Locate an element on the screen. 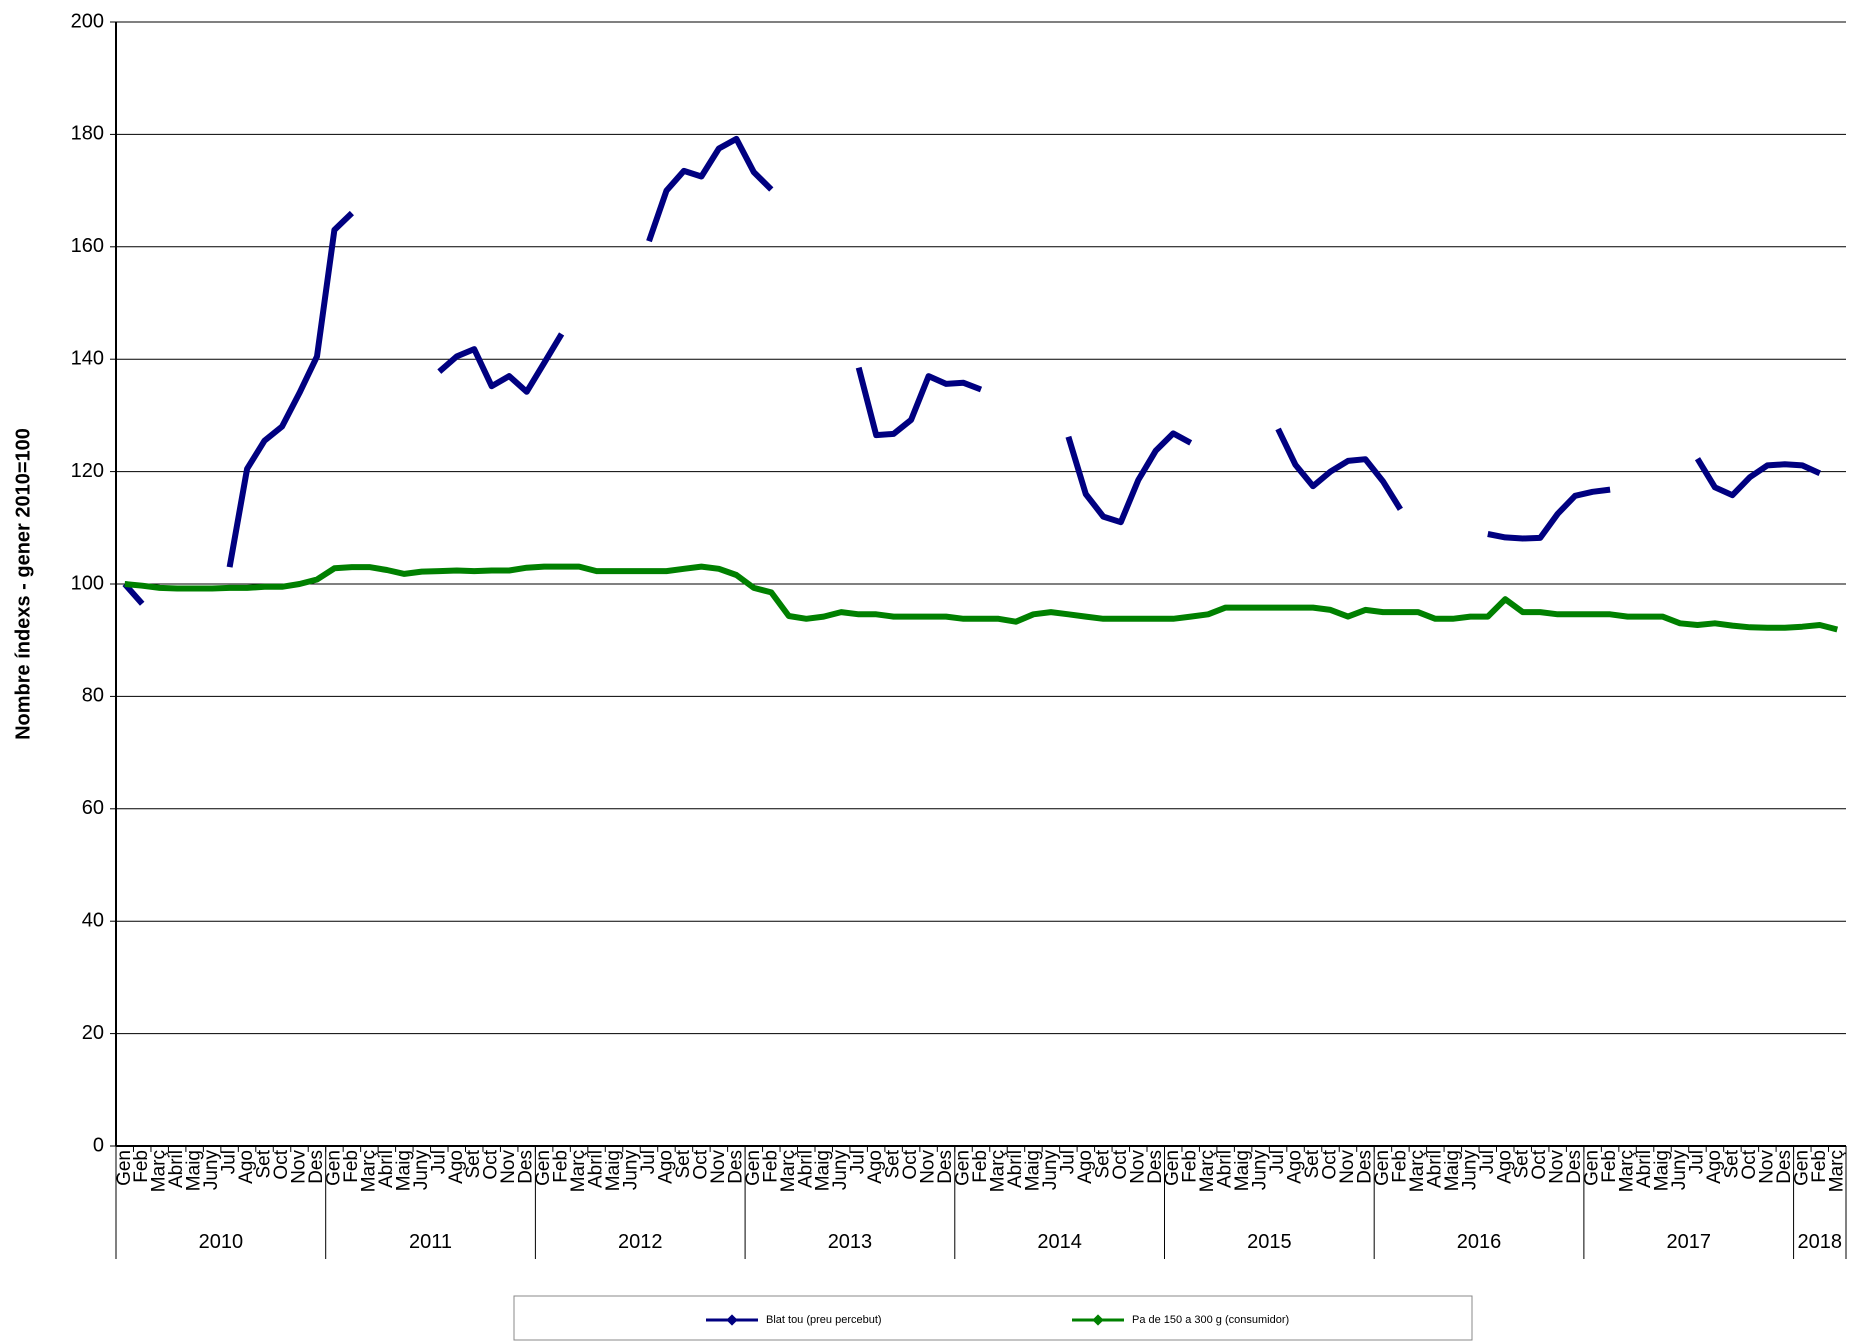  y-tick-label: 140 is located at coordinates (87, 358).